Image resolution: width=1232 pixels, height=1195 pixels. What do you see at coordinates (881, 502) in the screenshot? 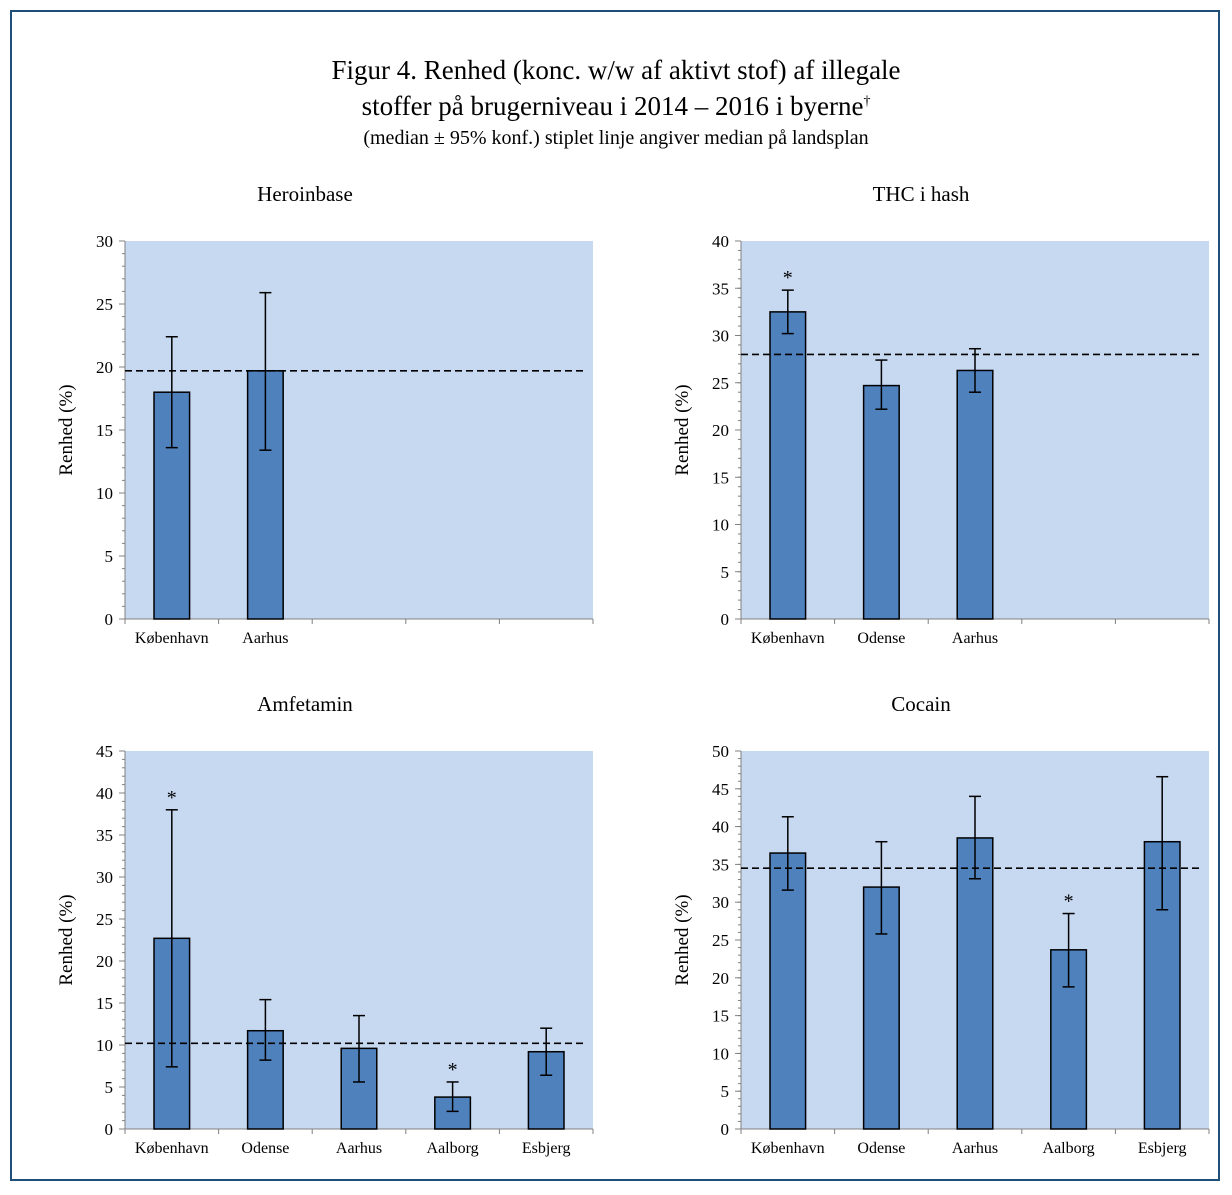
I see `bar-odense` at bounding box center [881, 502].